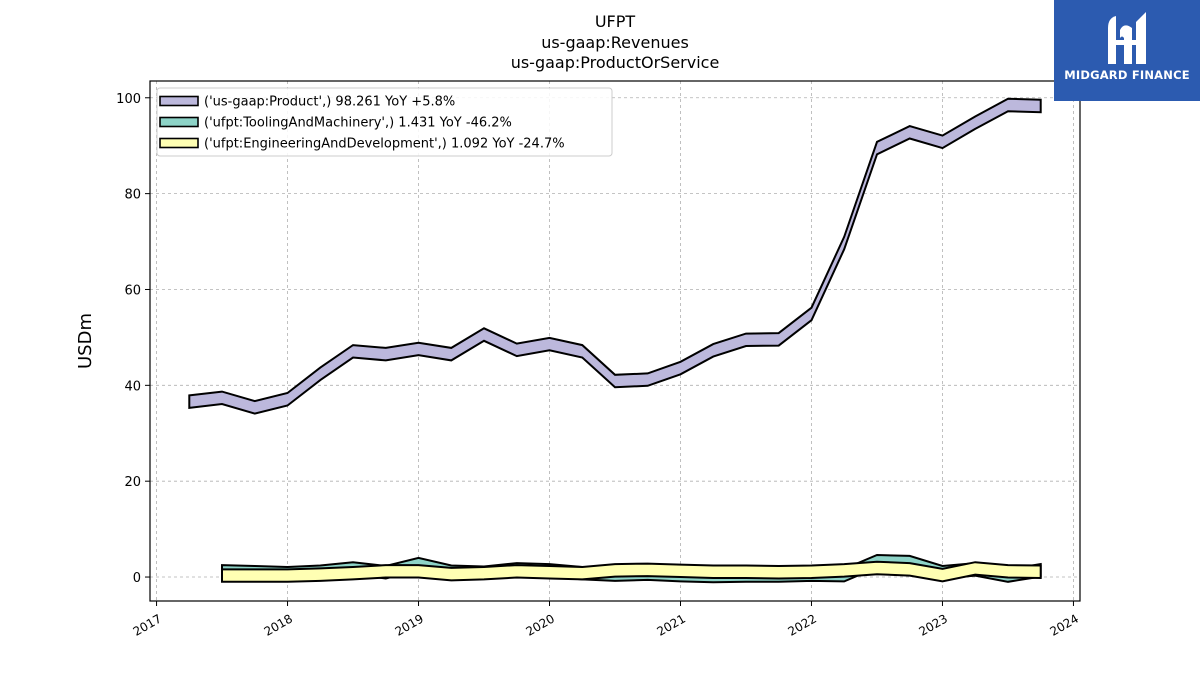  I want to click on x-tick-label: 2024, so click(1063, 624).